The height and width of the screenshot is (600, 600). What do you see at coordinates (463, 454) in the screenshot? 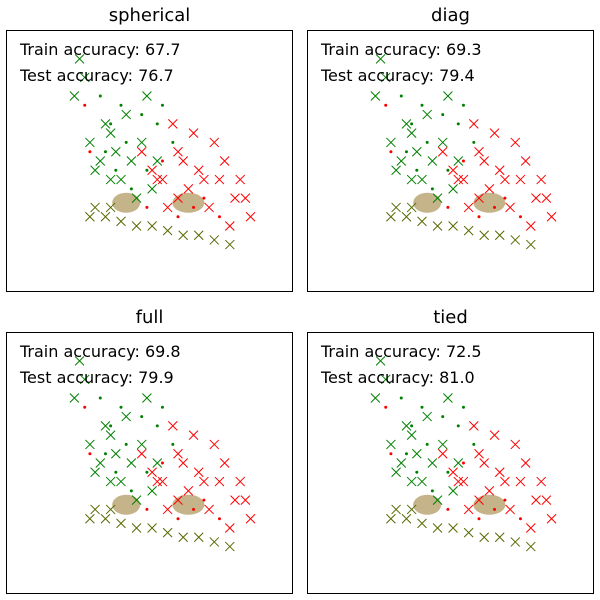
I see `scatter-plot-tied` at bounding box center [463, 454].